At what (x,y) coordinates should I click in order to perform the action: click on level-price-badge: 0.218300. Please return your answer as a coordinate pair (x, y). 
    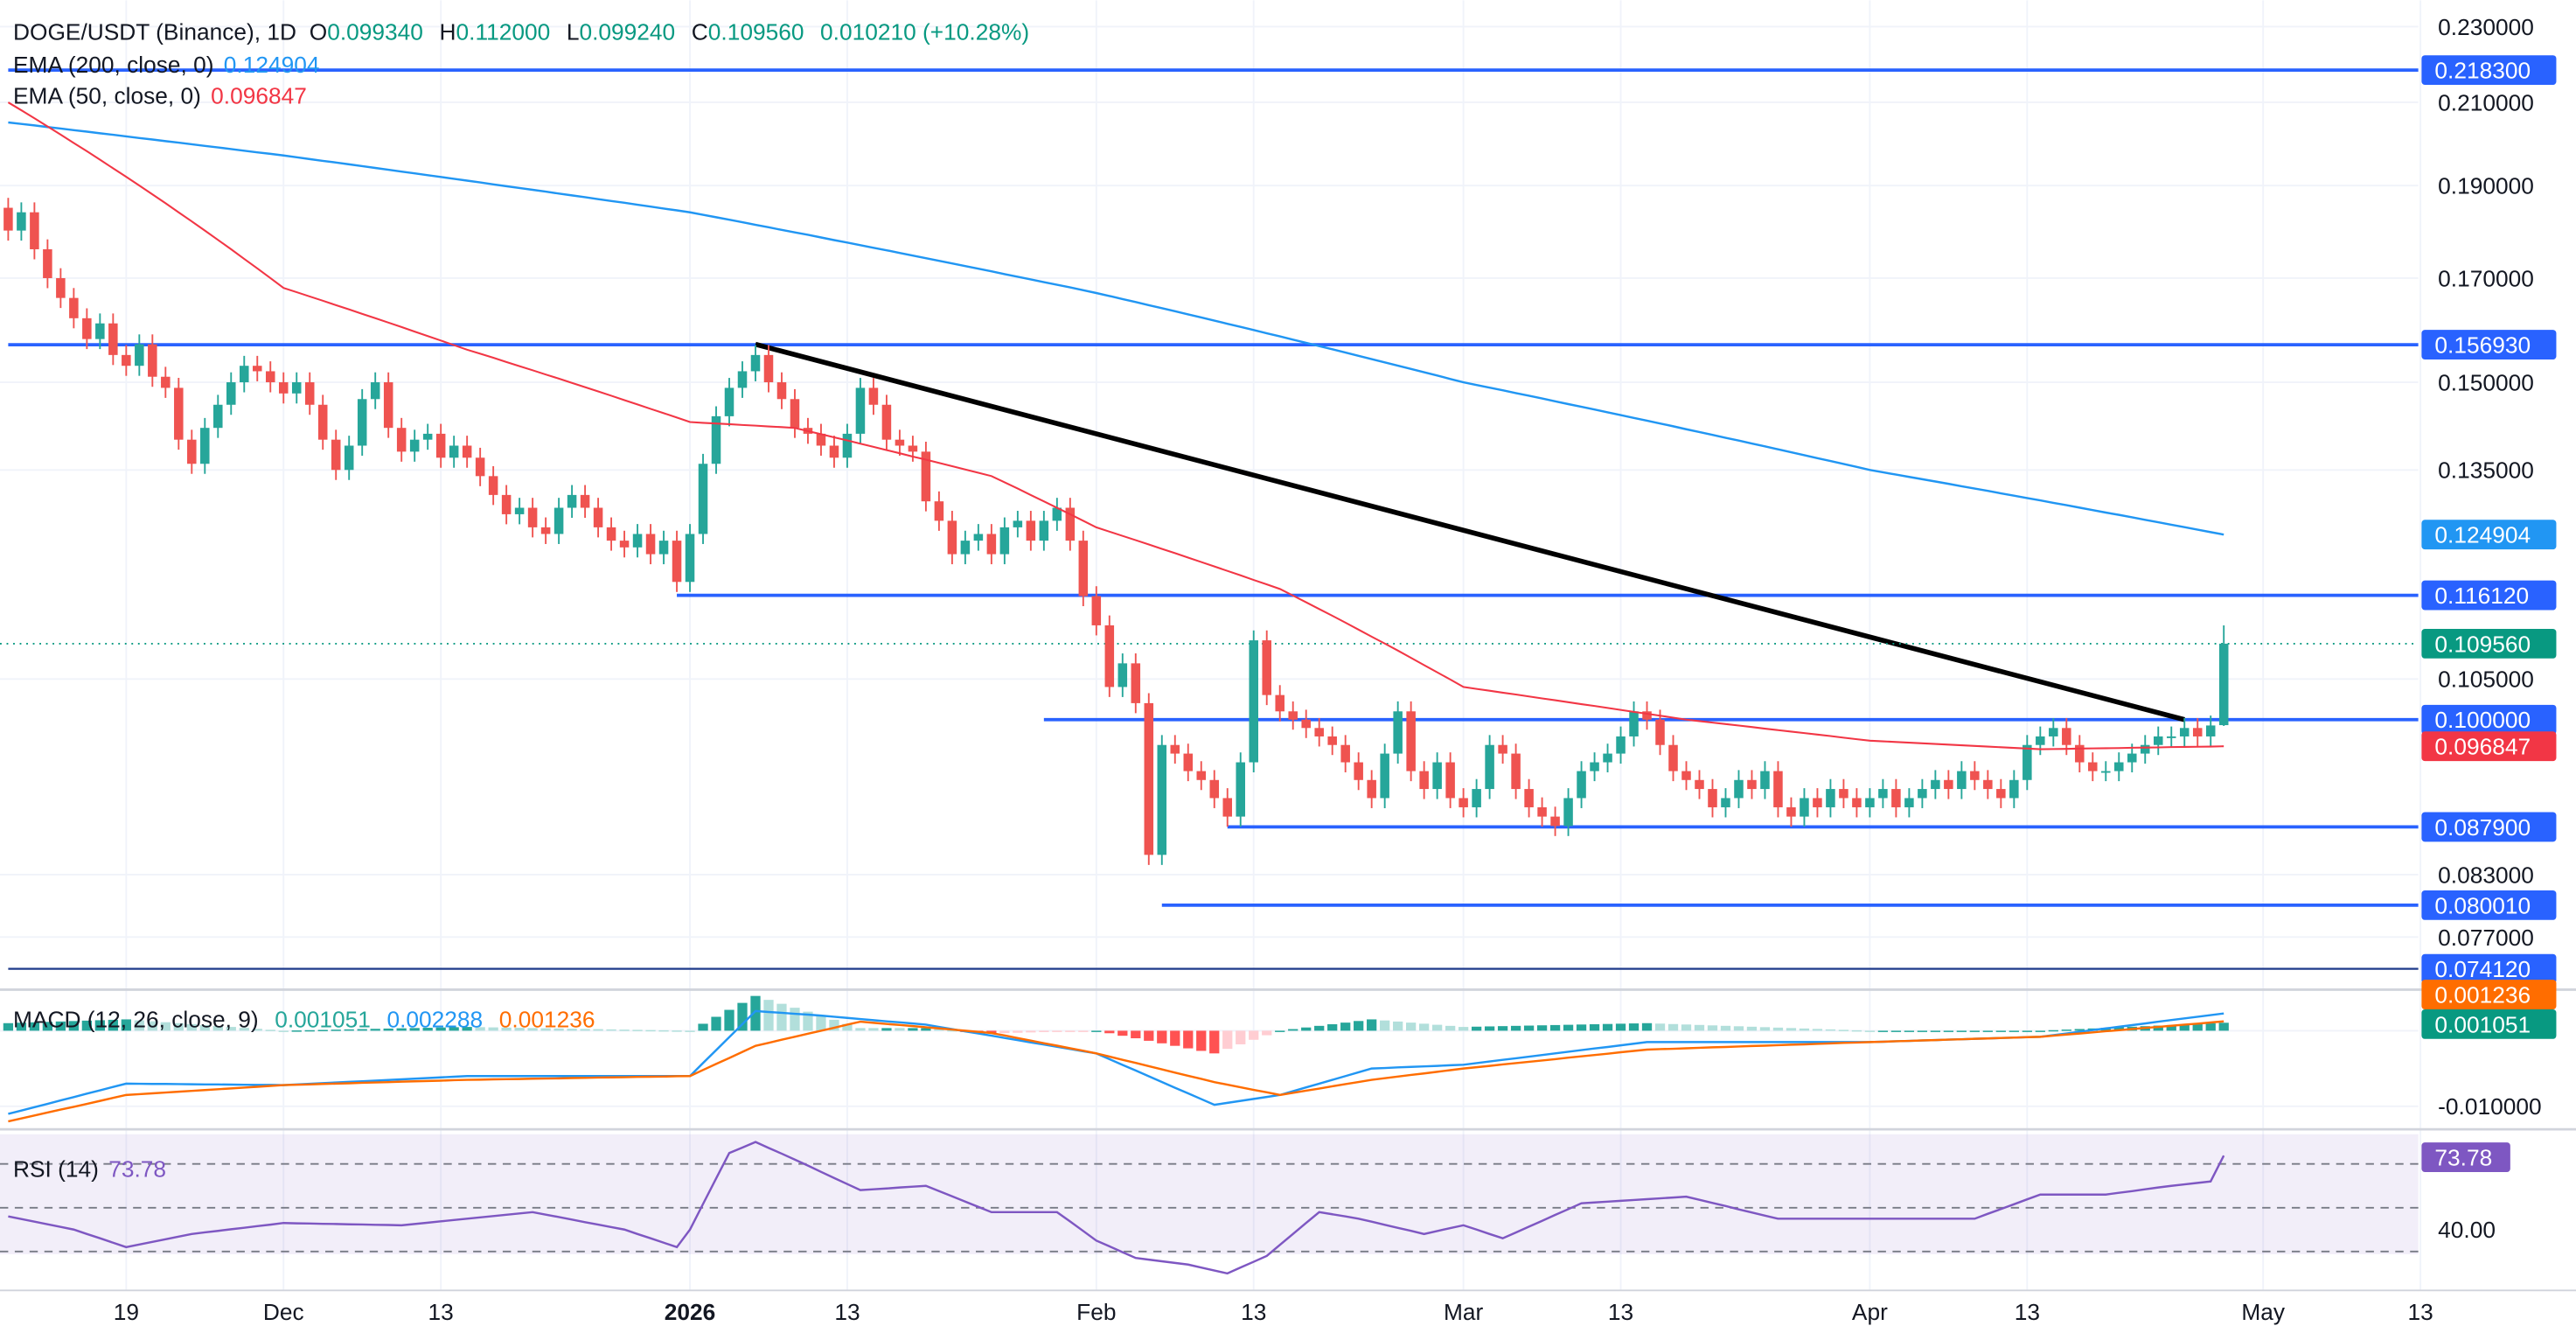
    Looking at the image, I should click on (2489, 70).